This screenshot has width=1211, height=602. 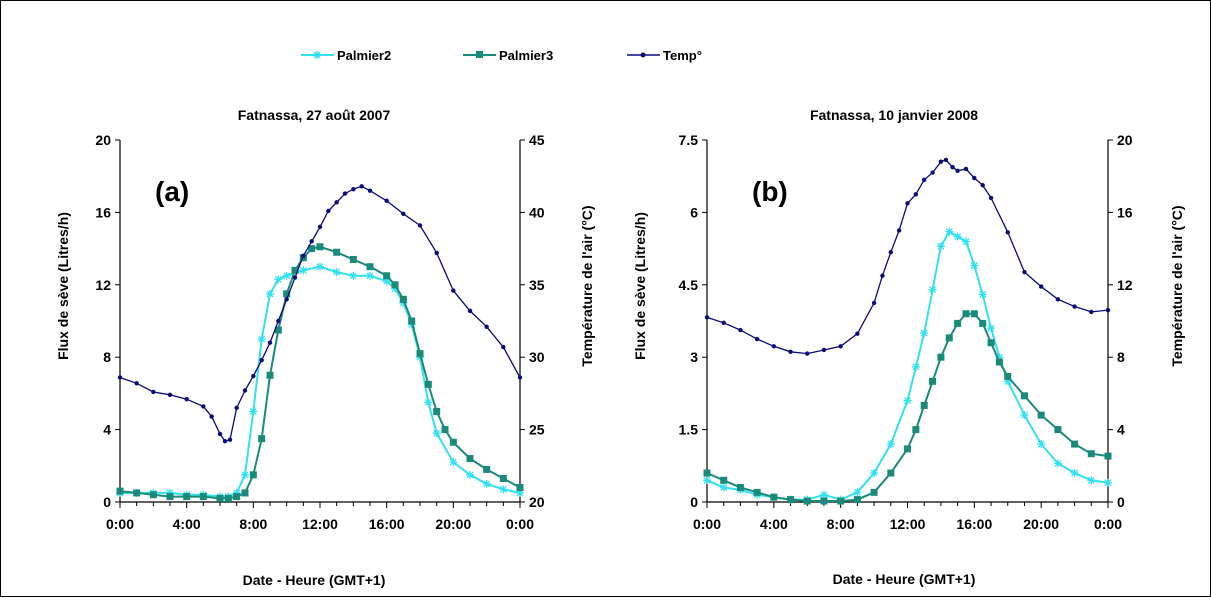 What do you see at coordinates (253, 524) in the screenshot?
I see `x-tick-label: 8:00` at bounding box center [253, 524].